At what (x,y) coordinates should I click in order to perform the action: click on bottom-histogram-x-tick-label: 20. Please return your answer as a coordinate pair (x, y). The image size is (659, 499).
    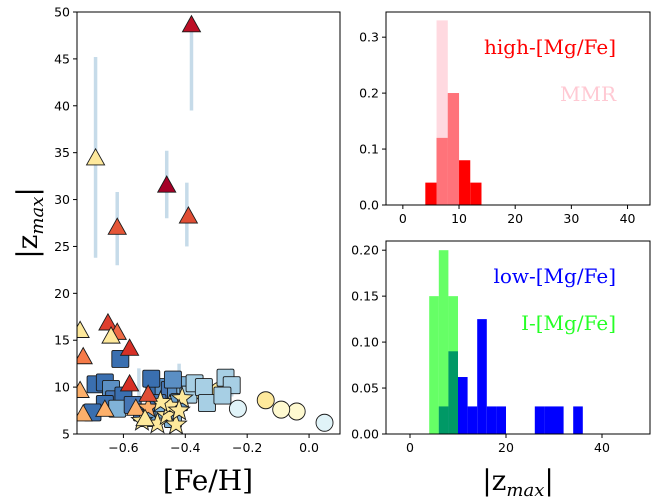
    Looking at the image, I should click on (506, 447).